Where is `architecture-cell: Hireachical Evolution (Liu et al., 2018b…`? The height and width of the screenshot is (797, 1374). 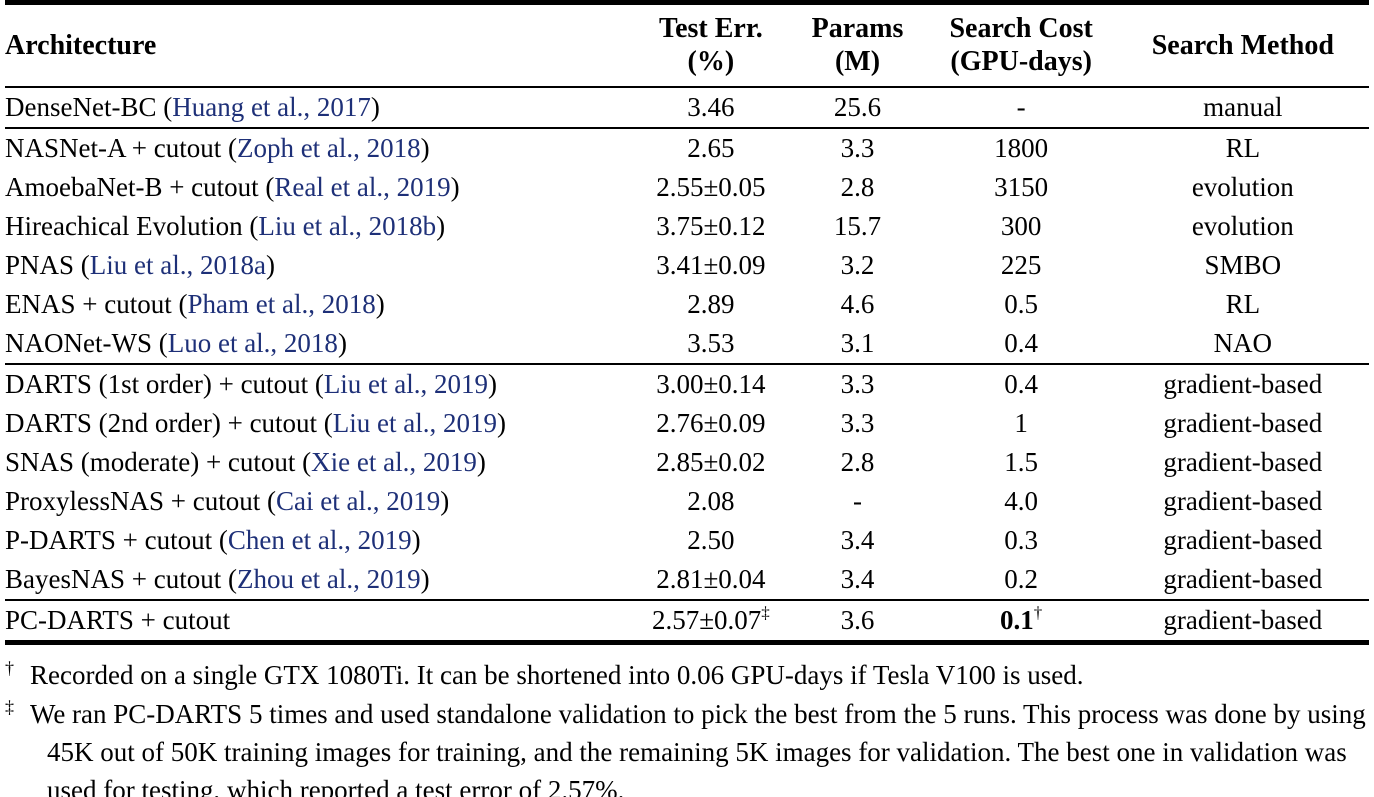
architecture-cell: Hireachical Evolution (Liu et al., 2018b… is located at coordinates (318, 226).